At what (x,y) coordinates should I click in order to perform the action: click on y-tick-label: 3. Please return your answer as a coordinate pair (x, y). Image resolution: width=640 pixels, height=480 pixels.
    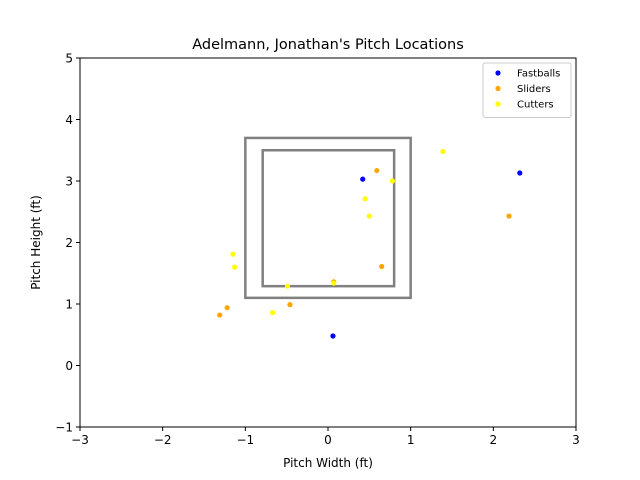
    Looking at the image, I should click on (69, 182).